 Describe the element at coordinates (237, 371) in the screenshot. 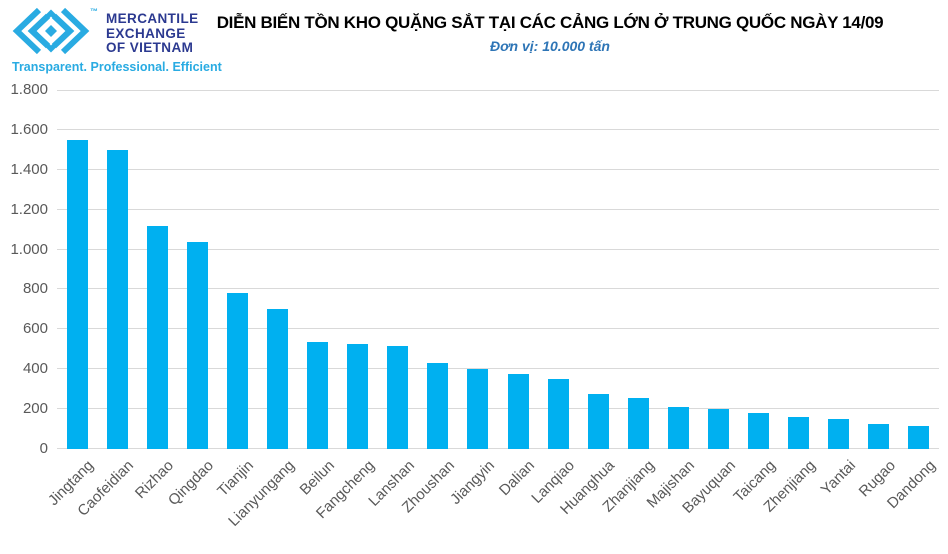

I see `bar-tianjin` at that location.